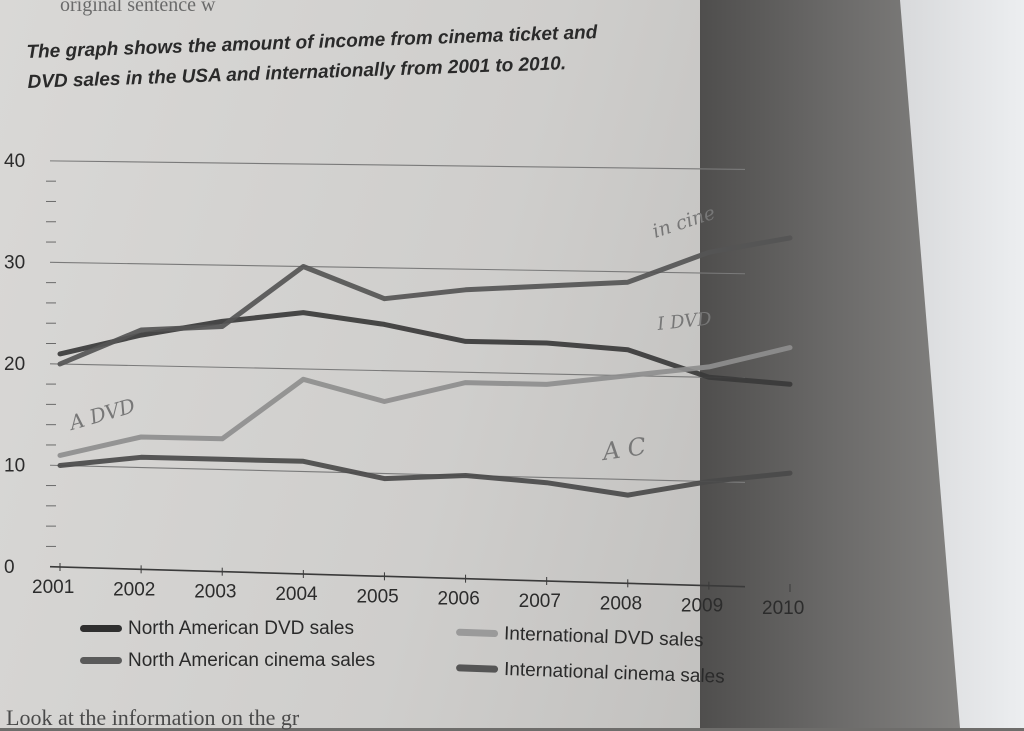  Describe the element at coordinates (138, 8) in the screenshot. I see `cut-off-sentence: original sentence w` at that location.